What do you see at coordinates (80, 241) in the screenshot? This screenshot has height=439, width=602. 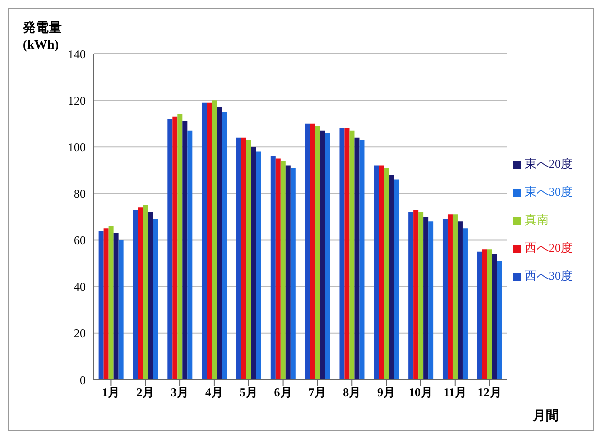 I see `y-tick-label: 60` at bounding box center [80, 241].